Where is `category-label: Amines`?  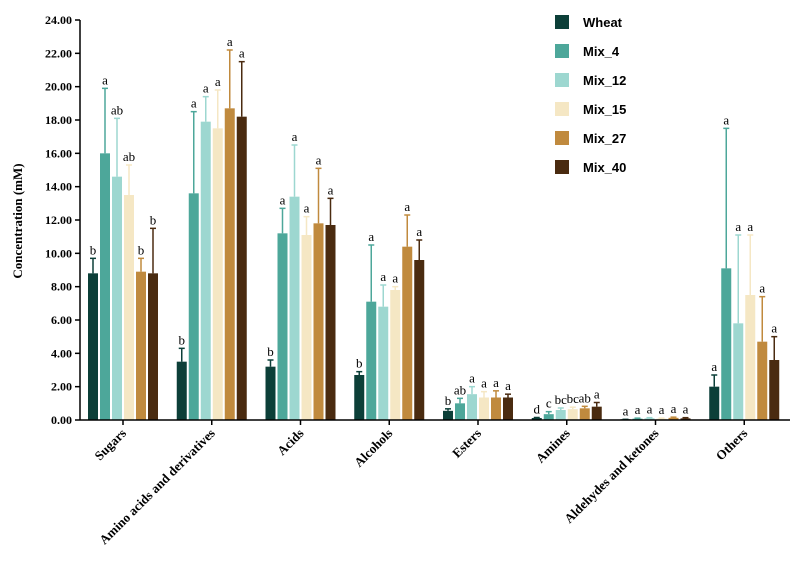 category-label: Amines is located at coordinates (553, 446).